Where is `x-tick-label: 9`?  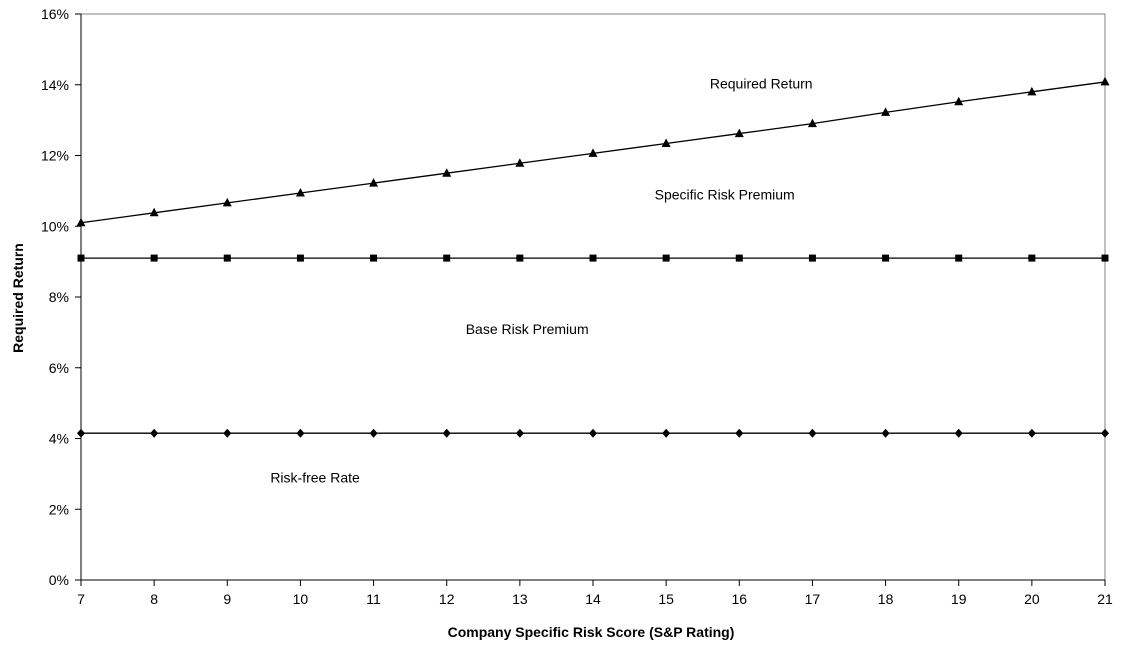
x-tick-label: 9 is located at coordinates (227, 599).